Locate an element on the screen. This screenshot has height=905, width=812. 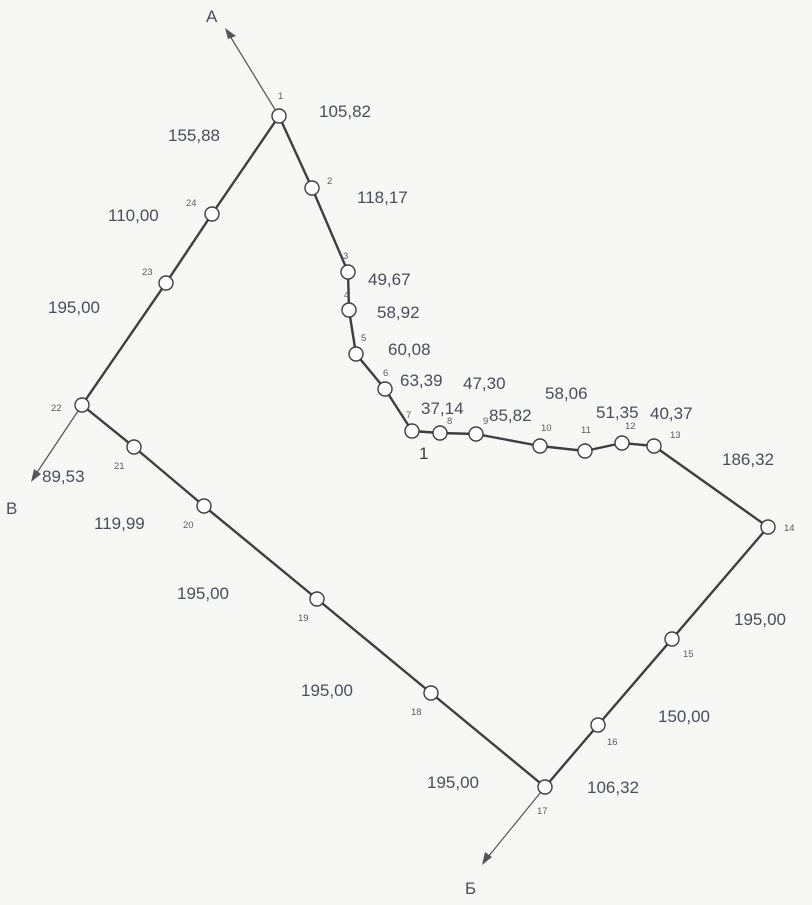
point-number-13: 13 is located at coordinates (675, 435).